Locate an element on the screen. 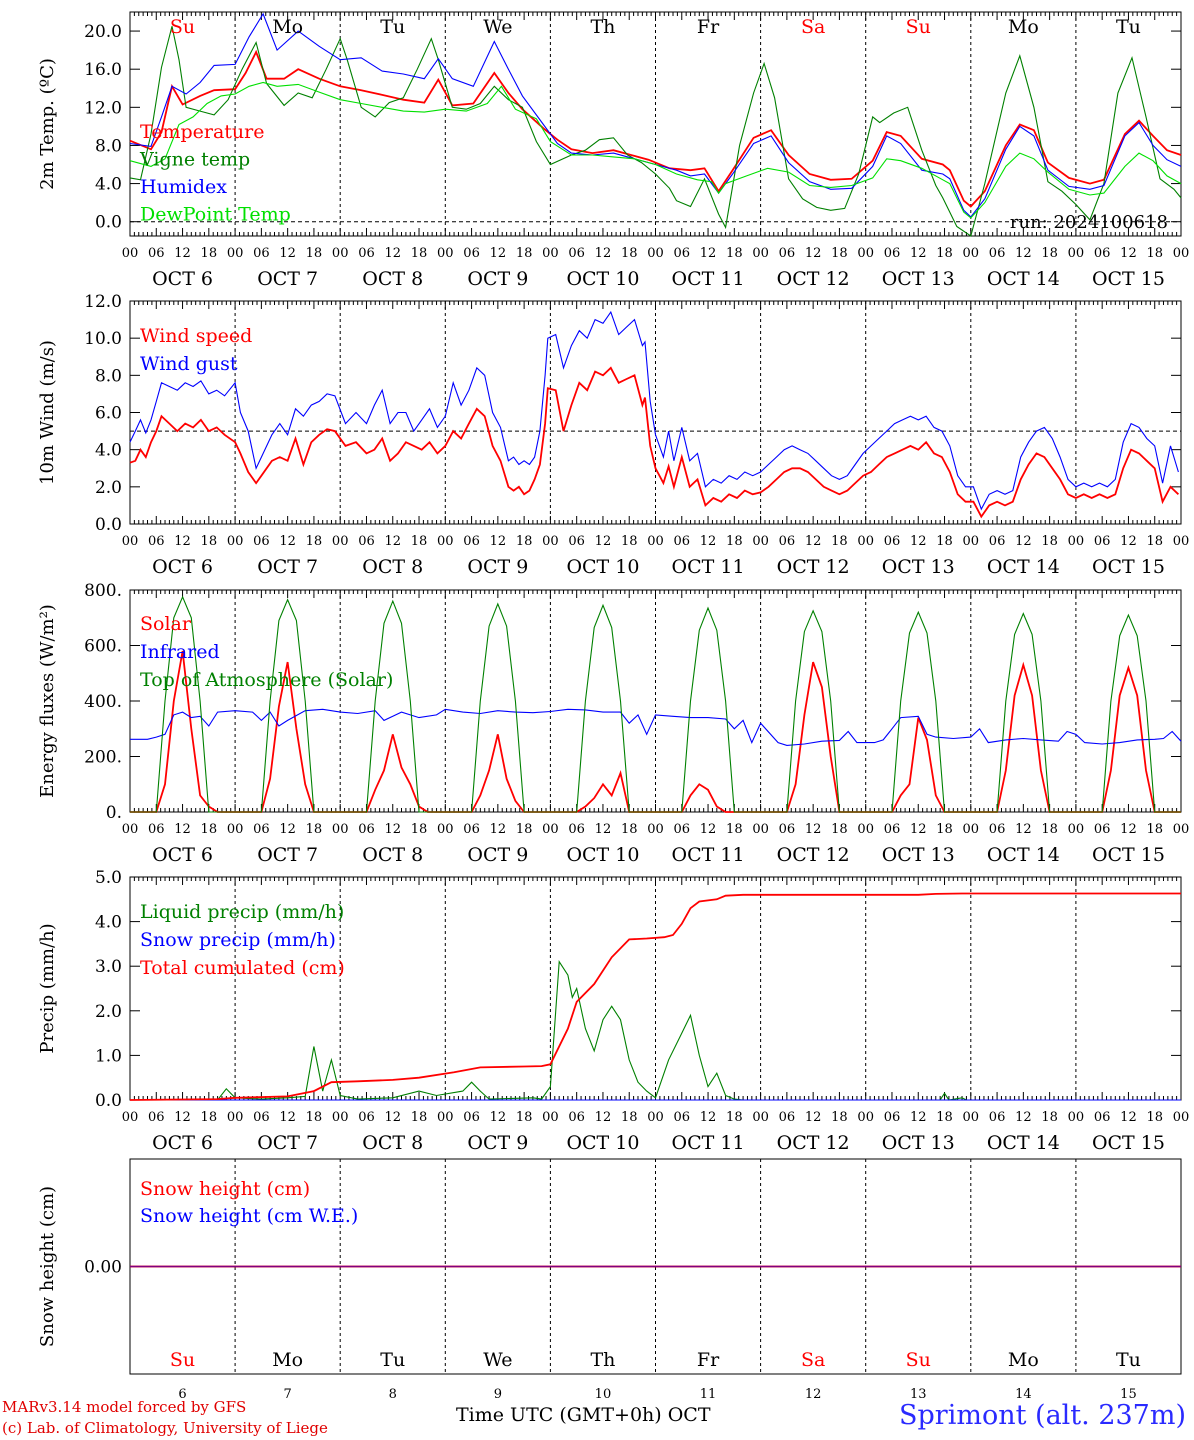 This screenshot has width=1194, height=1440. weekday-label: Th is located at coordinates (602, 1360).